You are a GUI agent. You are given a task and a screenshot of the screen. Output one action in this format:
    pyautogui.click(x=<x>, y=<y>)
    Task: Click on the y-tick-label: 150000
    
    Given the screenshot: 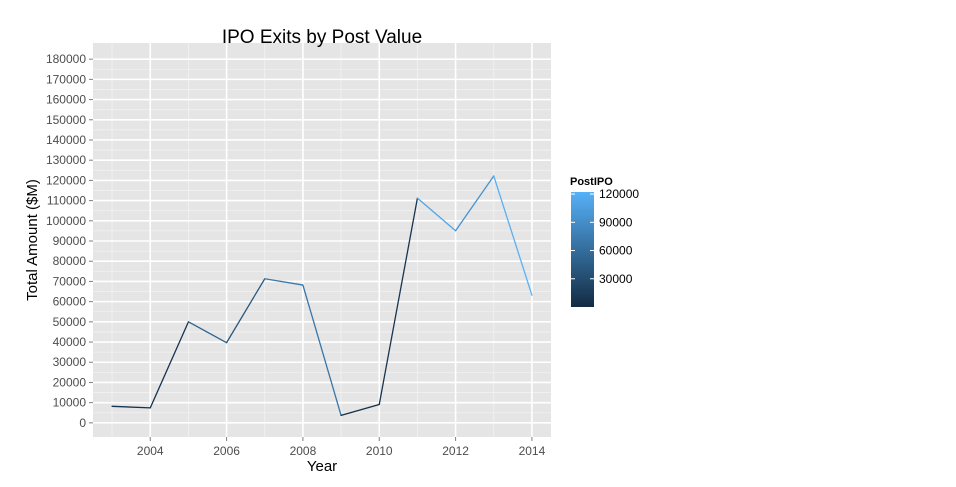 What is the action you would take?
    pyautogui.click(x=66, y=120)
    